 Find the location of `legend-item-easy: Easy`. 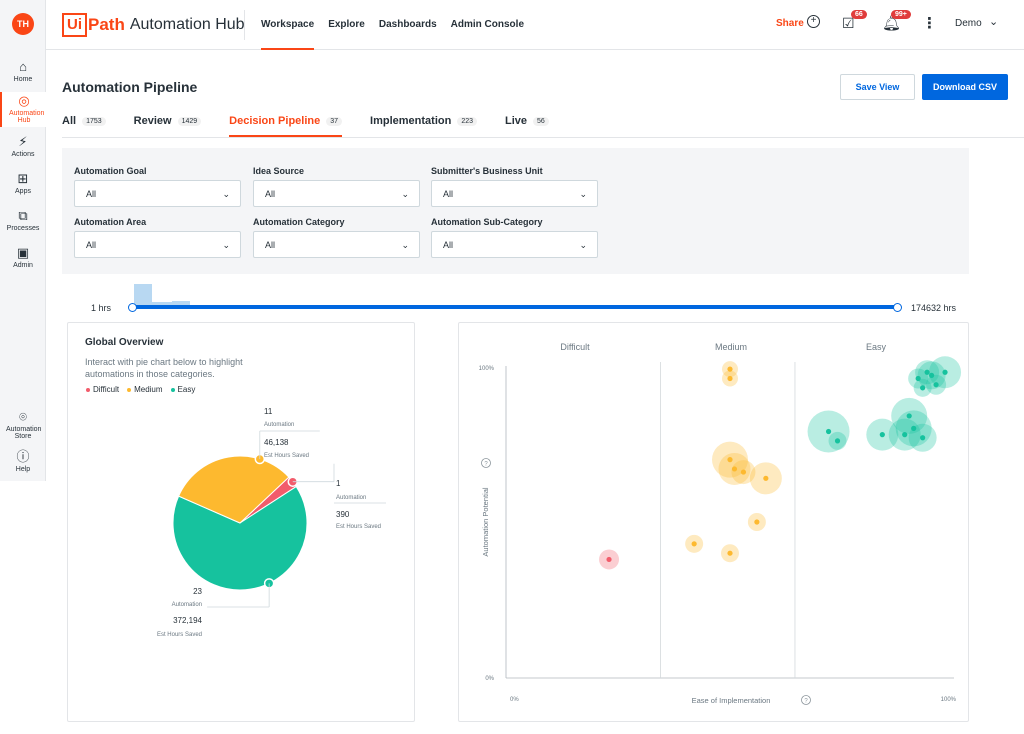

legend-item-easy: Easy is located at coordinates (183, 389).